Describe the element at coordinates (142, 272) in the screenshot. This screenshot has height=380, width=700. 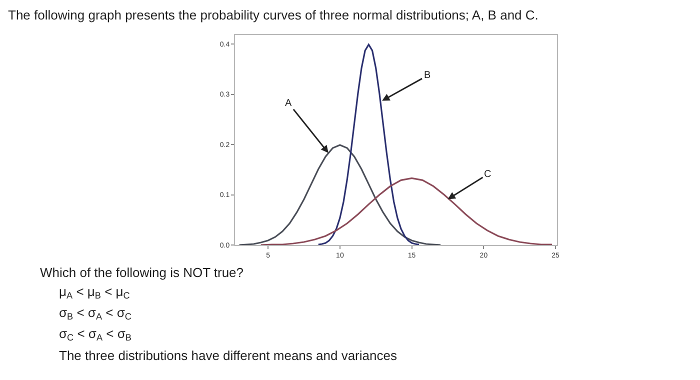
I see `text: Which of the following is NOT true?` at that location.